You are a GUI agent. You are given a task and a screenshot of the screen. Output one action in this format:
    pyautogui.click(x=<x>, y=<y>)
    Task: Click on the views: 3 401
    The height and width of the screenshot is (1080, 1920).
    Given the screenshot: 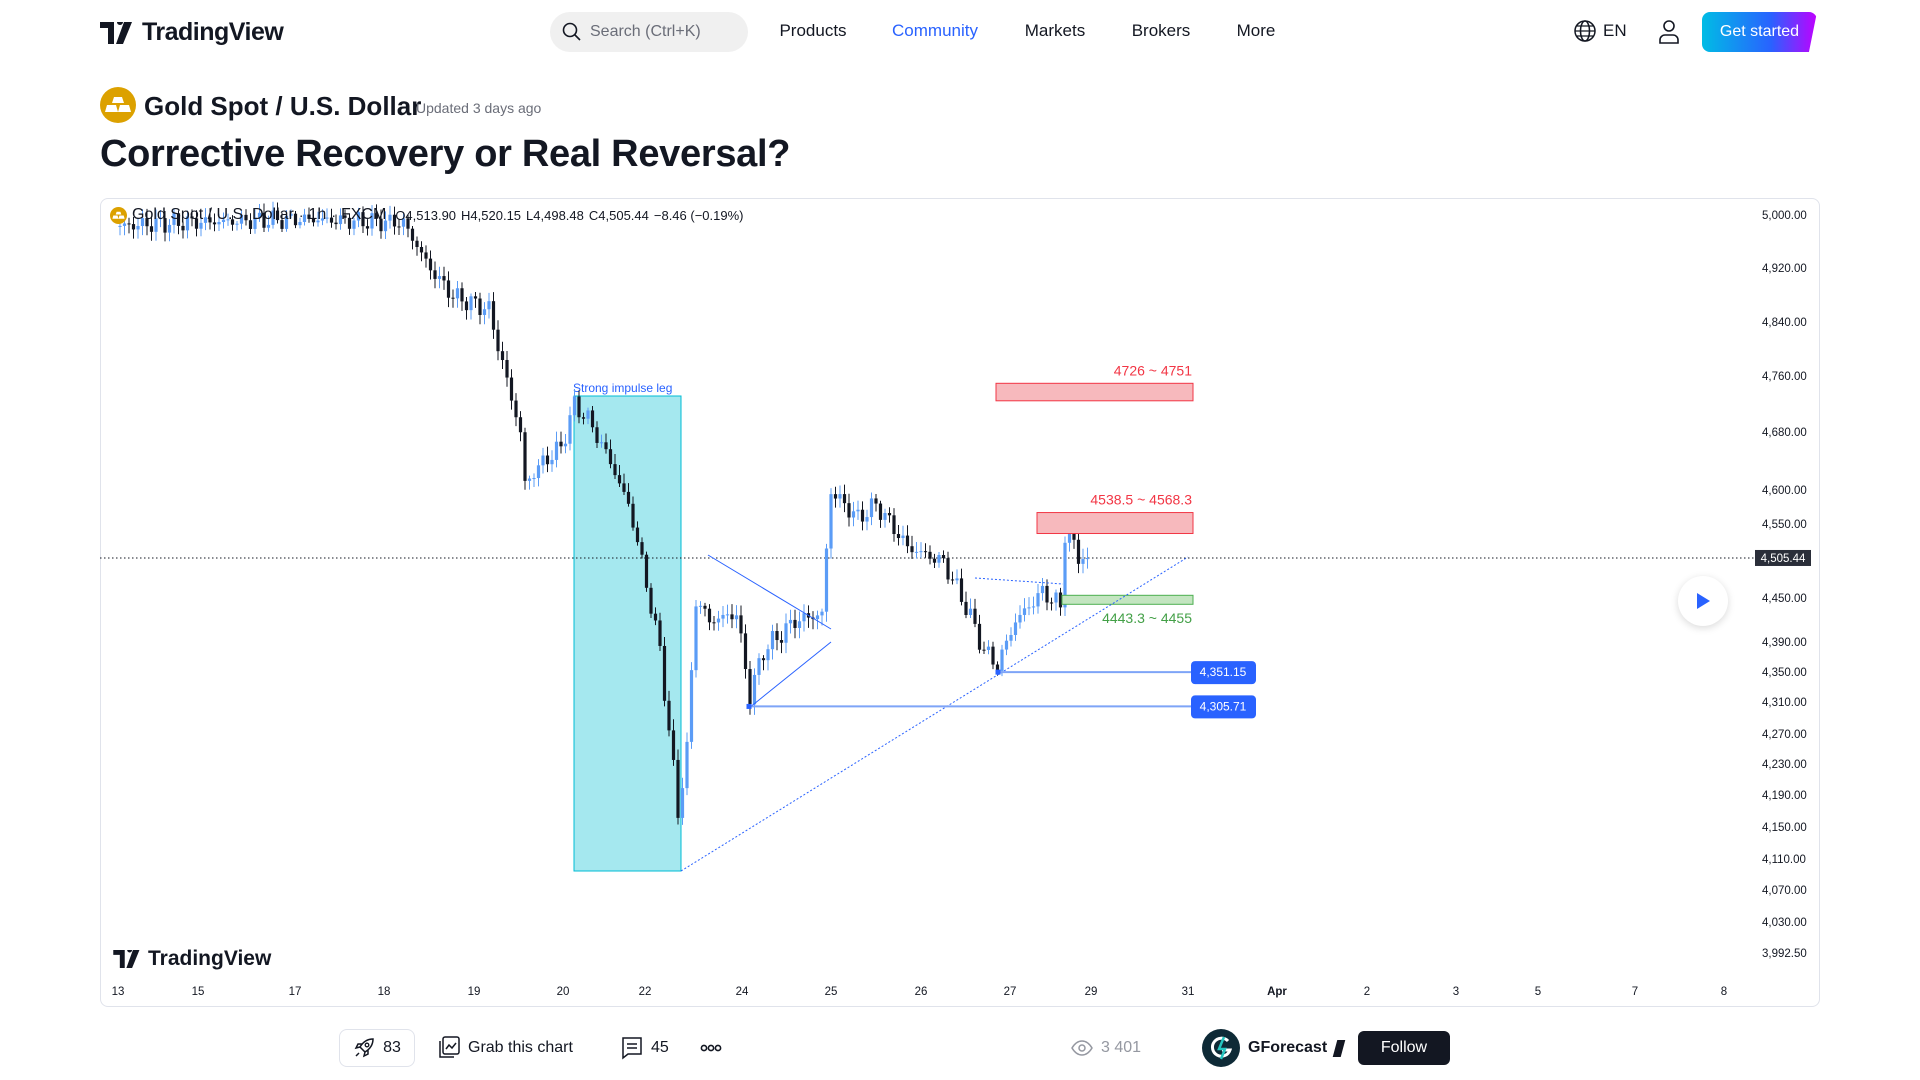 What is the action you would take?
    pyautogui.click(x=1106, y=1048)
    